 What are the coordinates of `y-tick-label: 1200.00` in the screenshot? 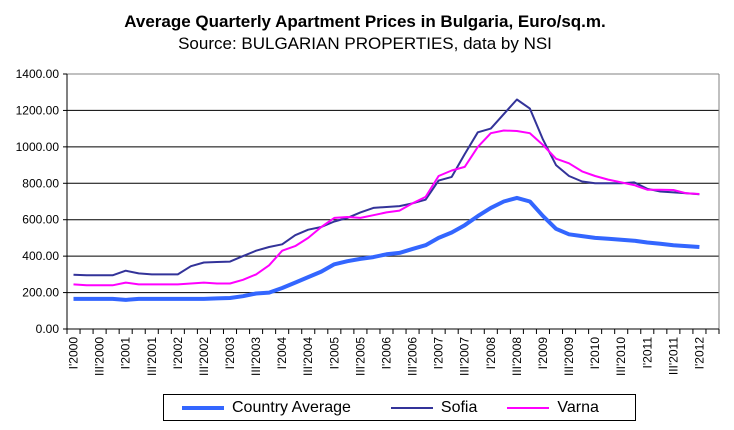 It's located at (38, 110).